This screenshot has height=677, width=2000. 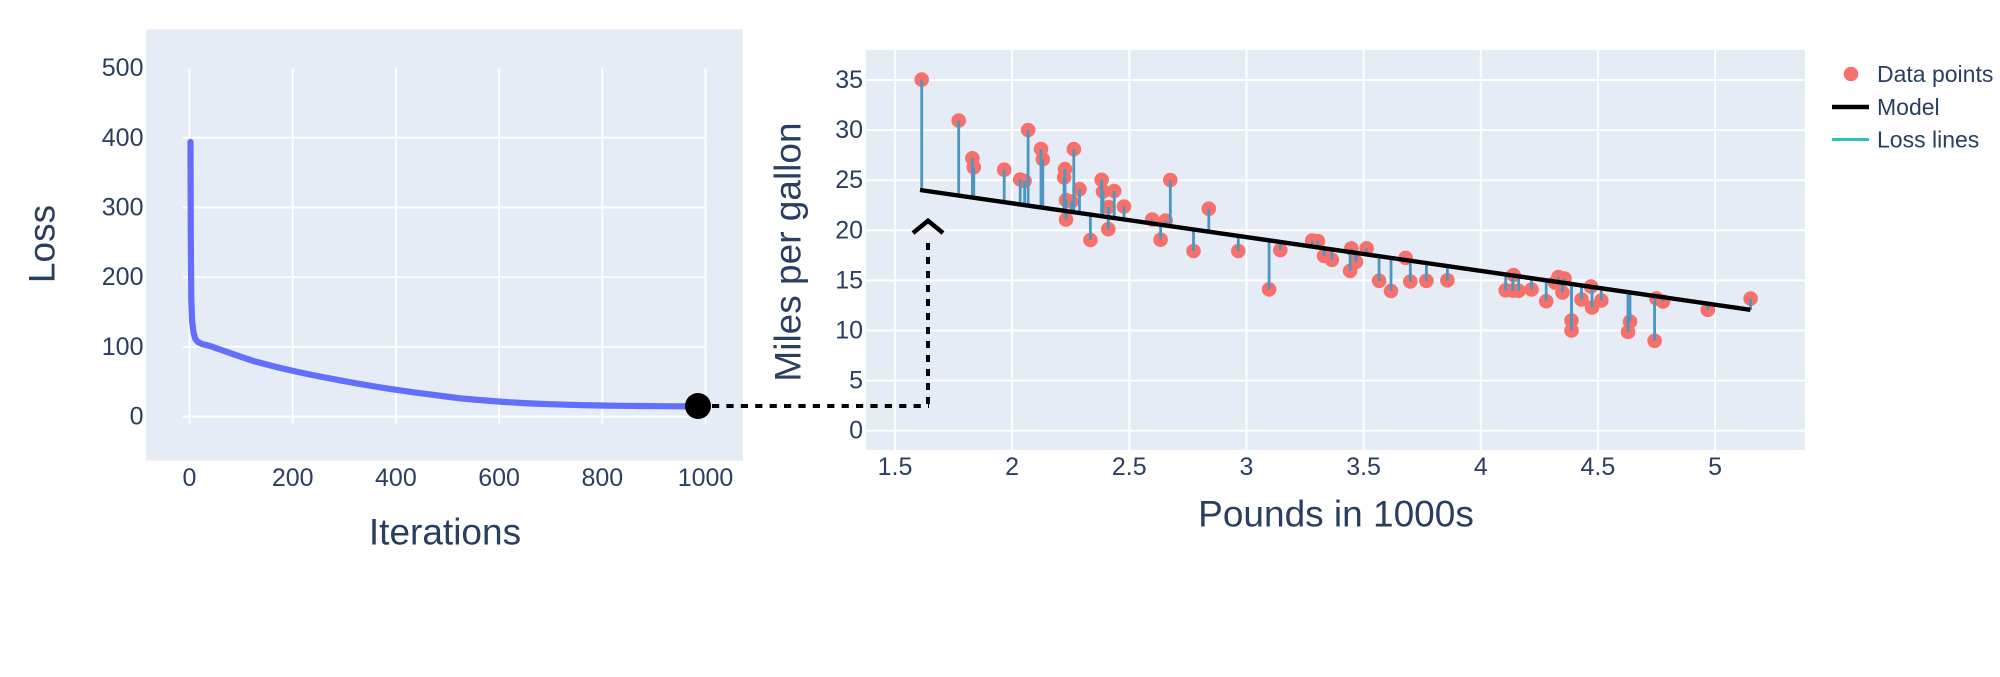 What do you see at coordinates (123, 208) in the screenshot?
I see `svg-text: 300` at bounding box center [123, 208].